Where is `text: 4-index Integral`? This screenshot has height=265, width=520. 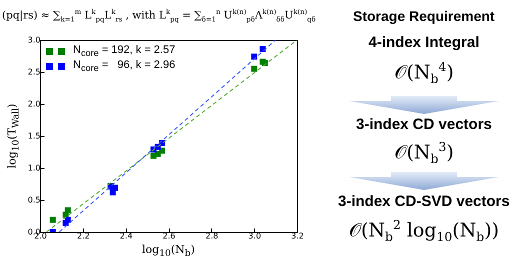
text: 4-index Integral is located at coordinates (424, 42).